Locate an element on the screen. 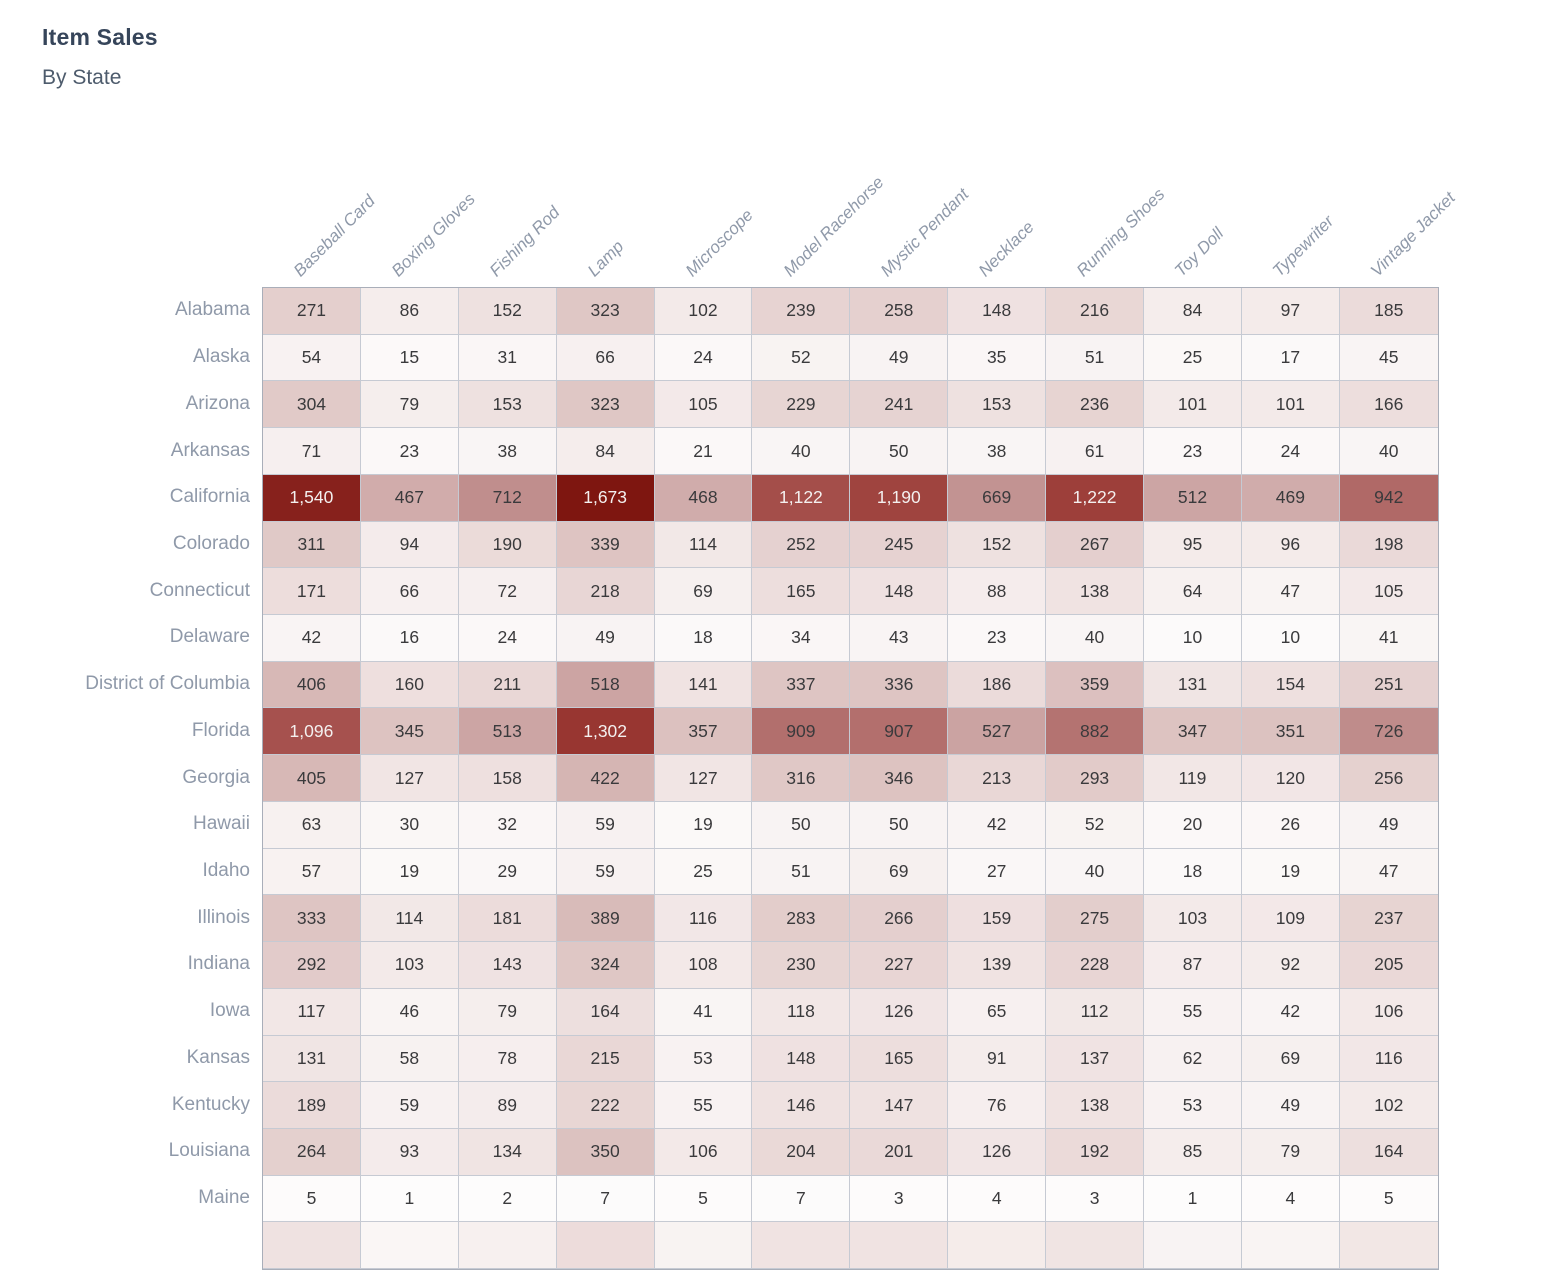  heatmap-cell: 71 is located at coordinates (312, 451).